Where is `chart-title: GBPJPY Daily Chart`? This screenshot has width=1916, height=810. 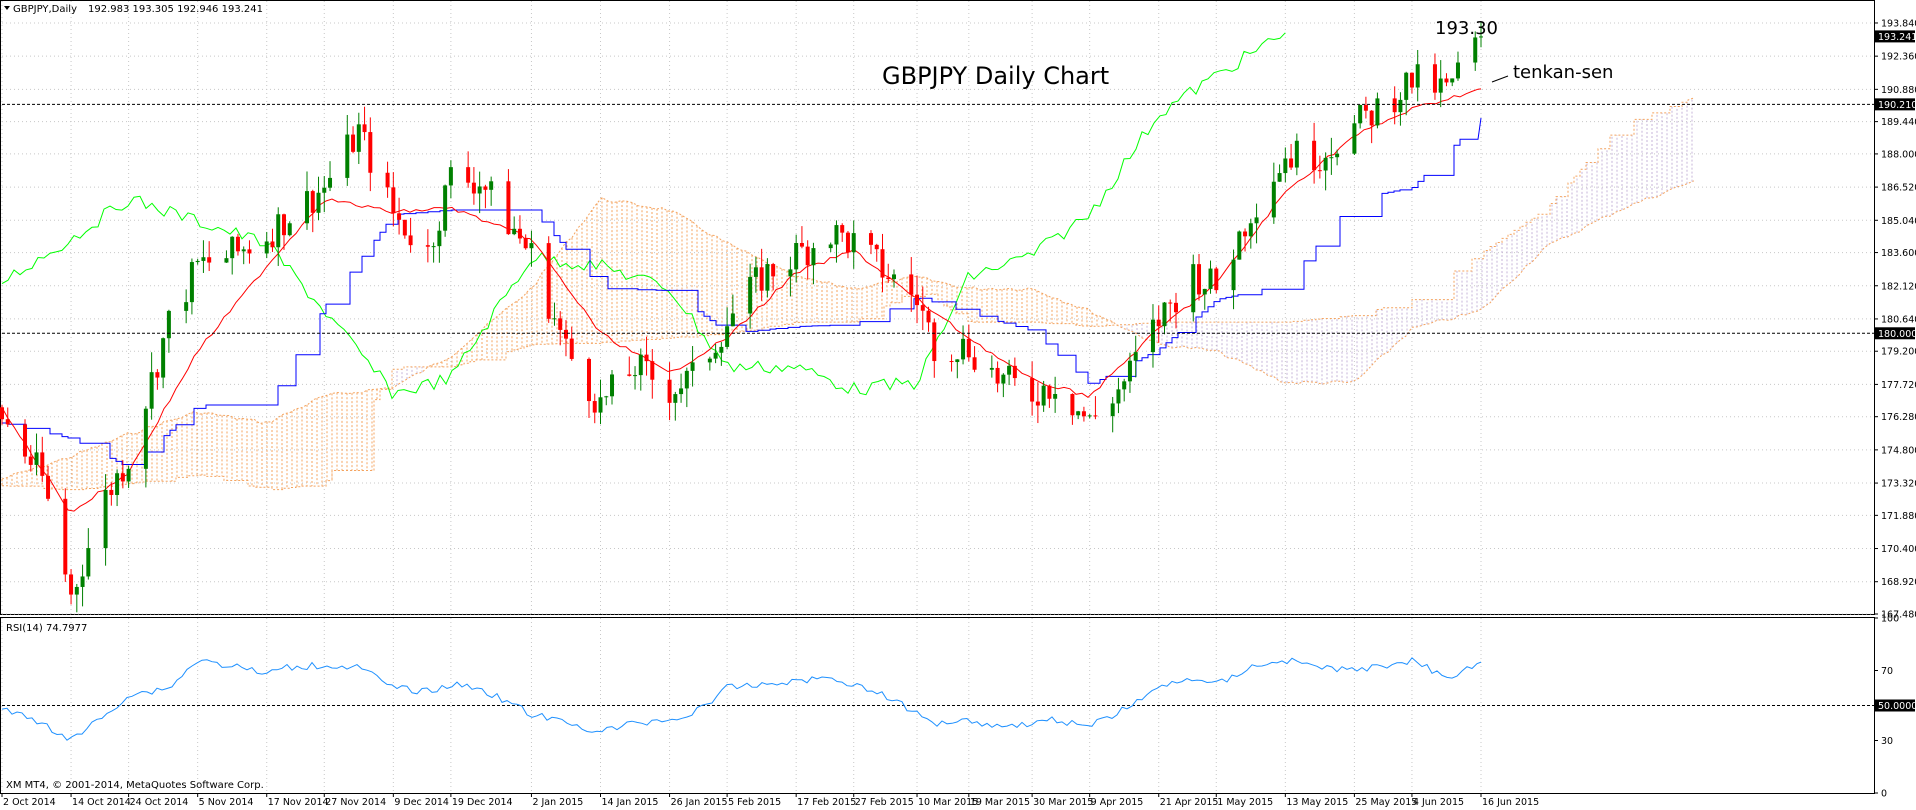
chart-title: GBPJPY Daily Chart is located at coordinates (995, 76).